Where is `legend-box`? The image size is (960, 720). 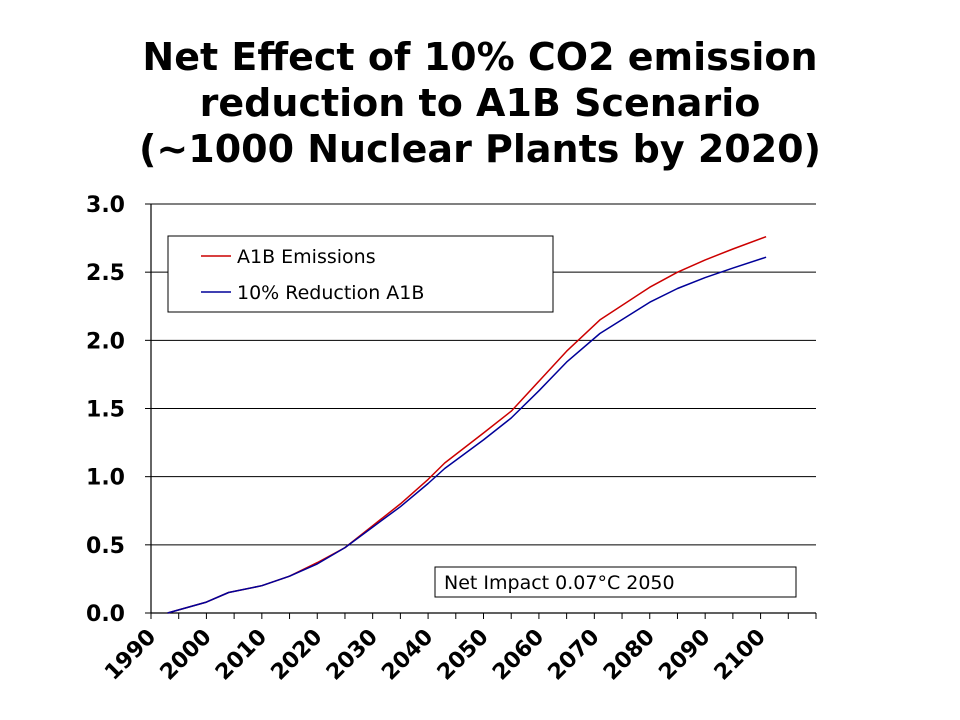
legend-box is located at coordinates (360, 274).